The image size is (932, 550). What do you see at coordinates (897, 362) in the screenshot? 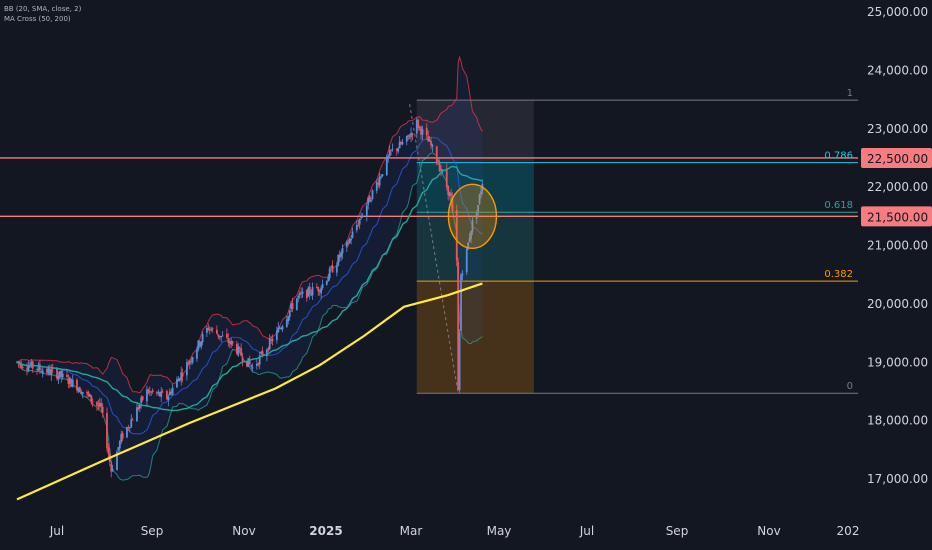
I see `price-tick-label: 19,000.00` at bounding box center [897, 362].